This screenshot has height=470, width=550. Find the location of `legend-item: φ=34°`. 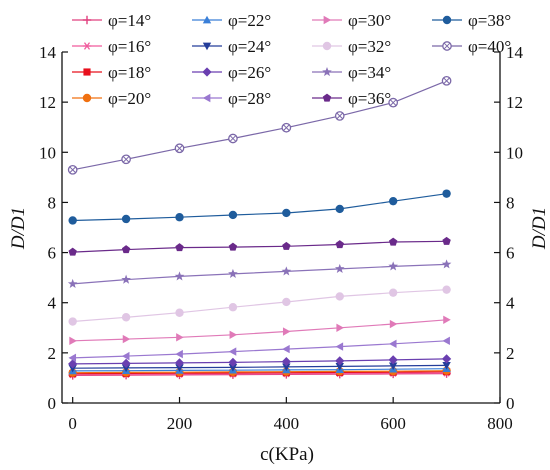

legend-item: φ=34° is located at coordinates (351, 72).